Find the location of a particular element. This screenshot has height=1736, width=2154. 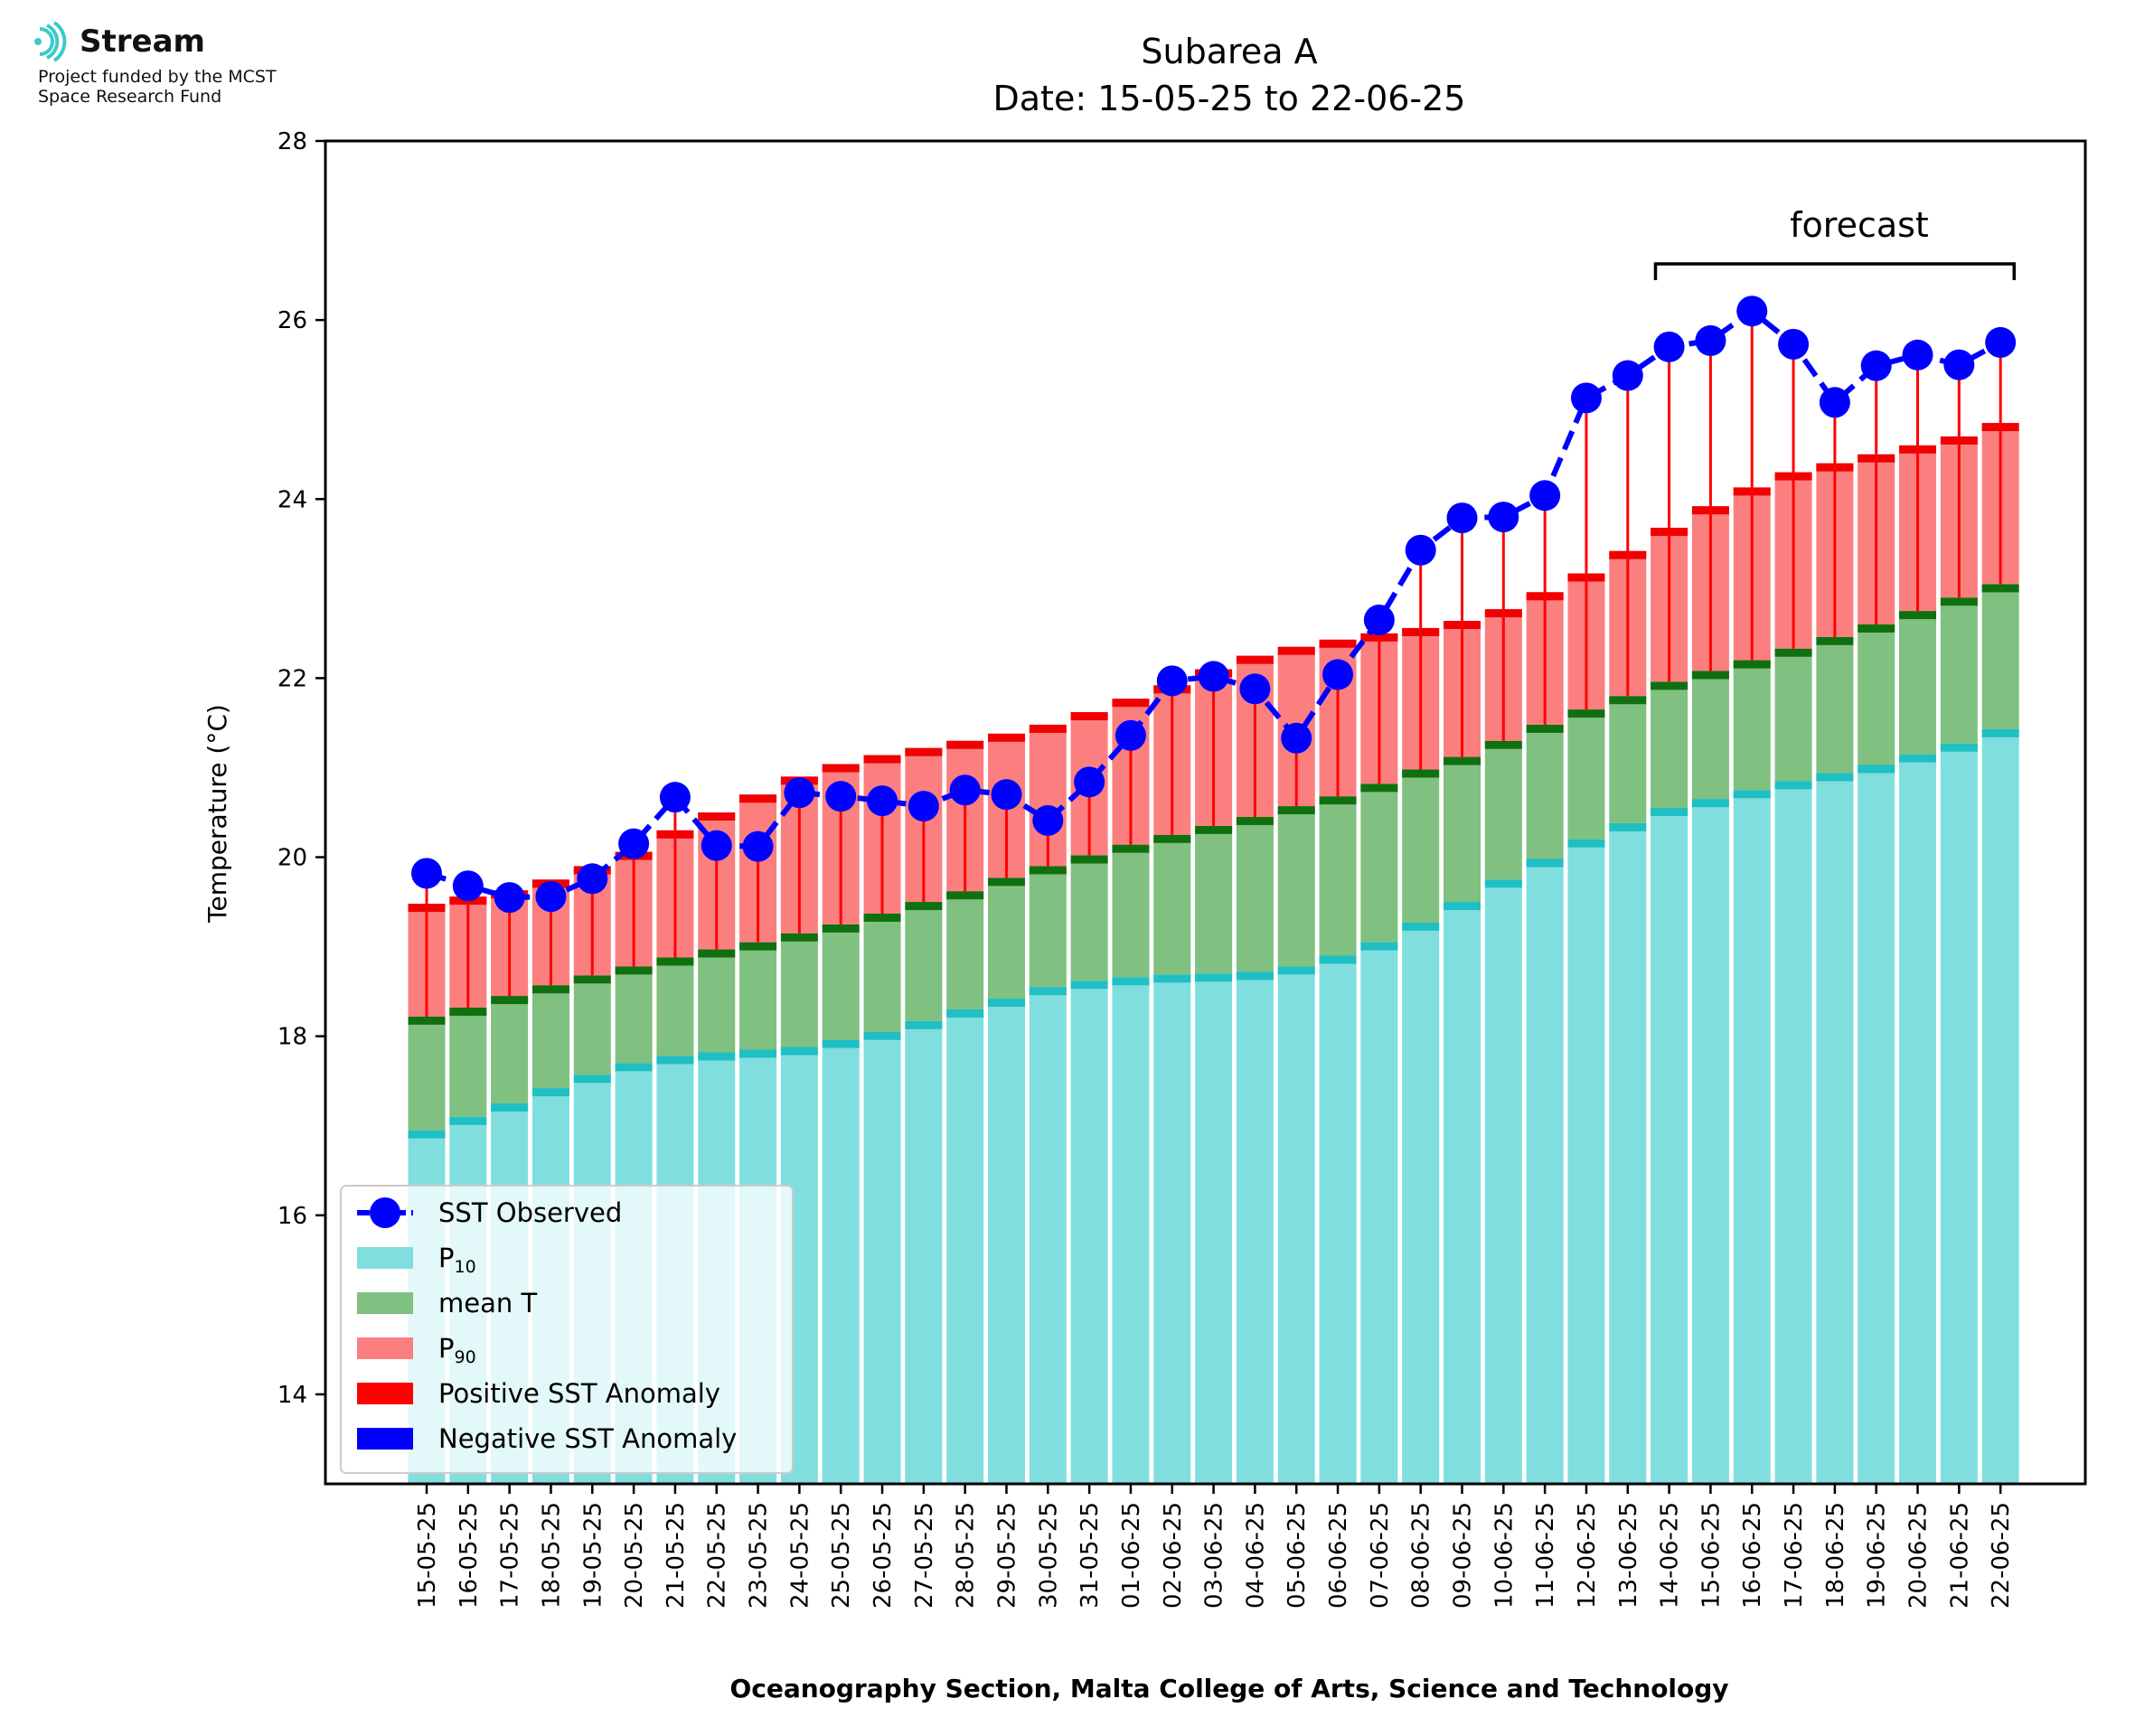

forecast-bracket: forecast is located at coordinates (1835, 242).